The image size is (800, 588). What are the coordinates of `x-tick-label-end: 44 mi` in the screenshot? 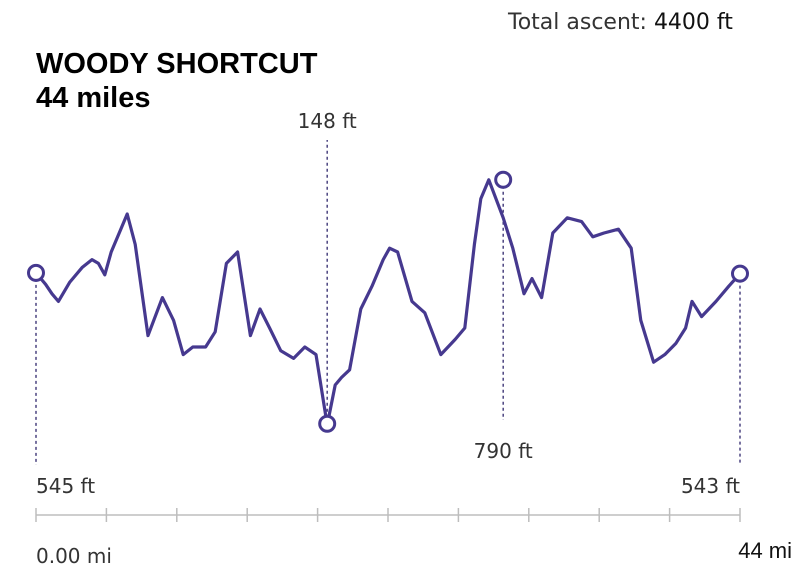 It's located at (765, 550).